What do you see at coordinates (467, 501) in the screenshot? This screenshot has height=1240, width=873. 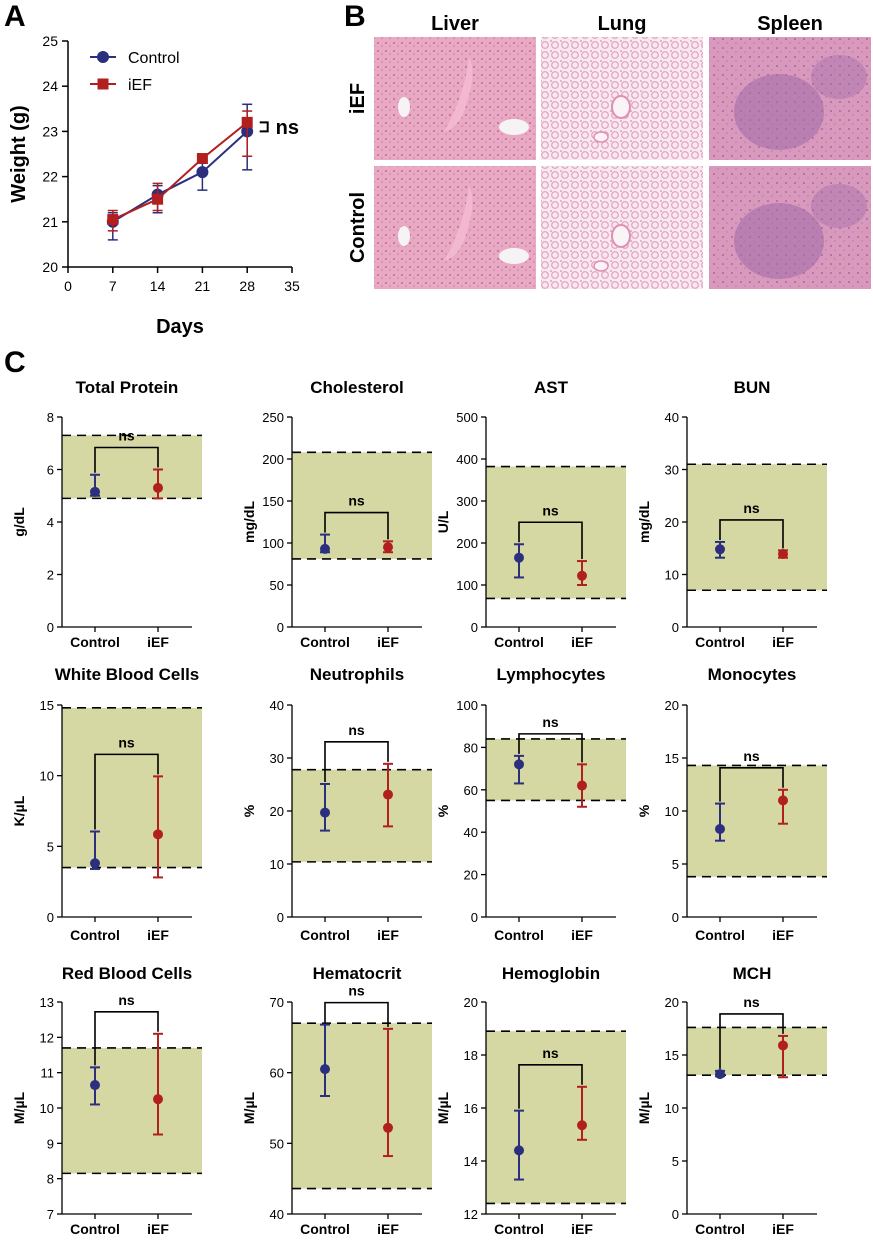 I see `y-tick-label: 300` at bounding box center [467, 501].